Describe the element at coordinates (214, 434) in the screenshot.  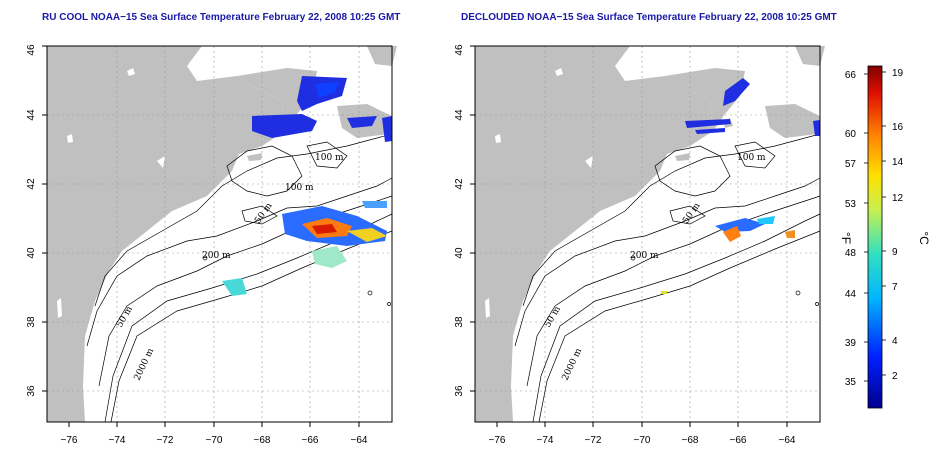
I see `left-x-axis: −76 −74 −72 −70 −68 −66 −64` at that location.